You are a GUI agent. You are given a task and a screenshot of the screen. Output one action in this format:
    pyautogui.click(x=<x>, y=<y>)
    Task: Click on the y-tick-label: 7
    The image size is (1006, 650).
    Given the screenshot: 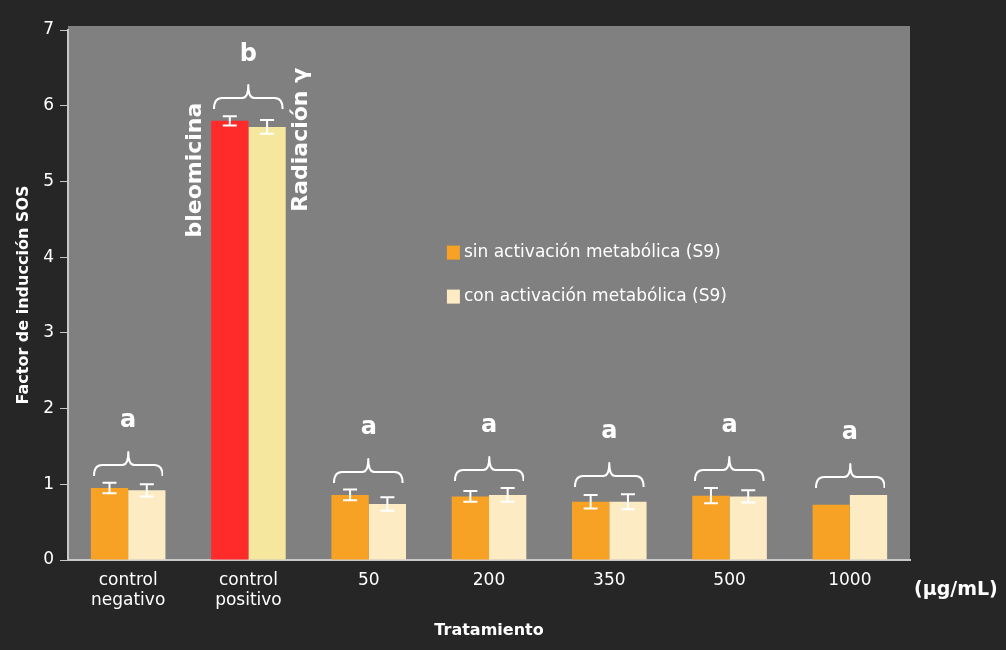 What is the action you would take?
    pyautogui.click(x=49, y=28)
    